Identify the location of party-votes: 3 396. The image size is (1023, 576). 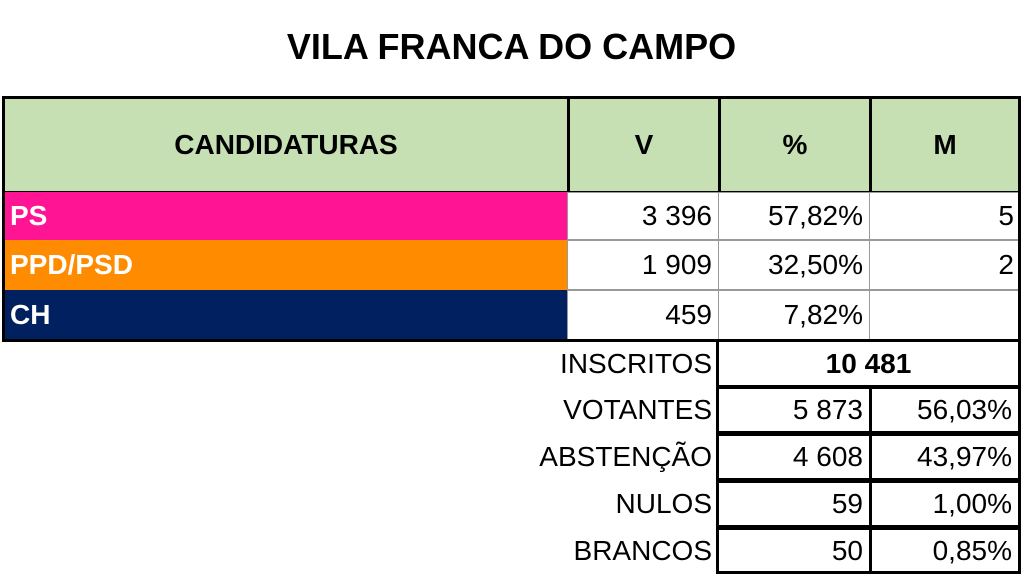
(643, 216).